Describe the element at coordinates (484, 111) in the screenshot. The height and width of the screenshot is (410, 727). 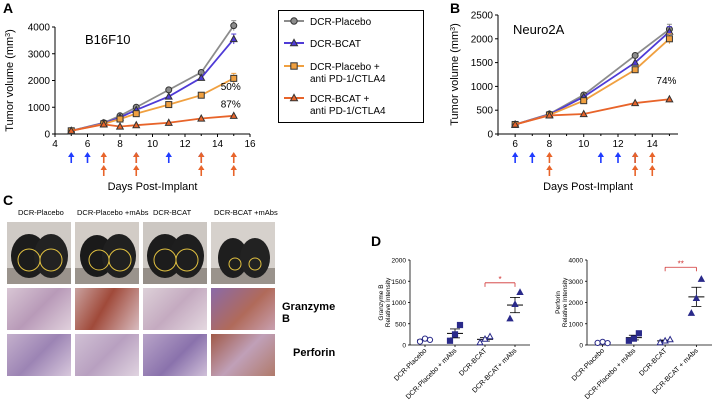
I see `chart-b-y-tick-label-1: 500` at that location.